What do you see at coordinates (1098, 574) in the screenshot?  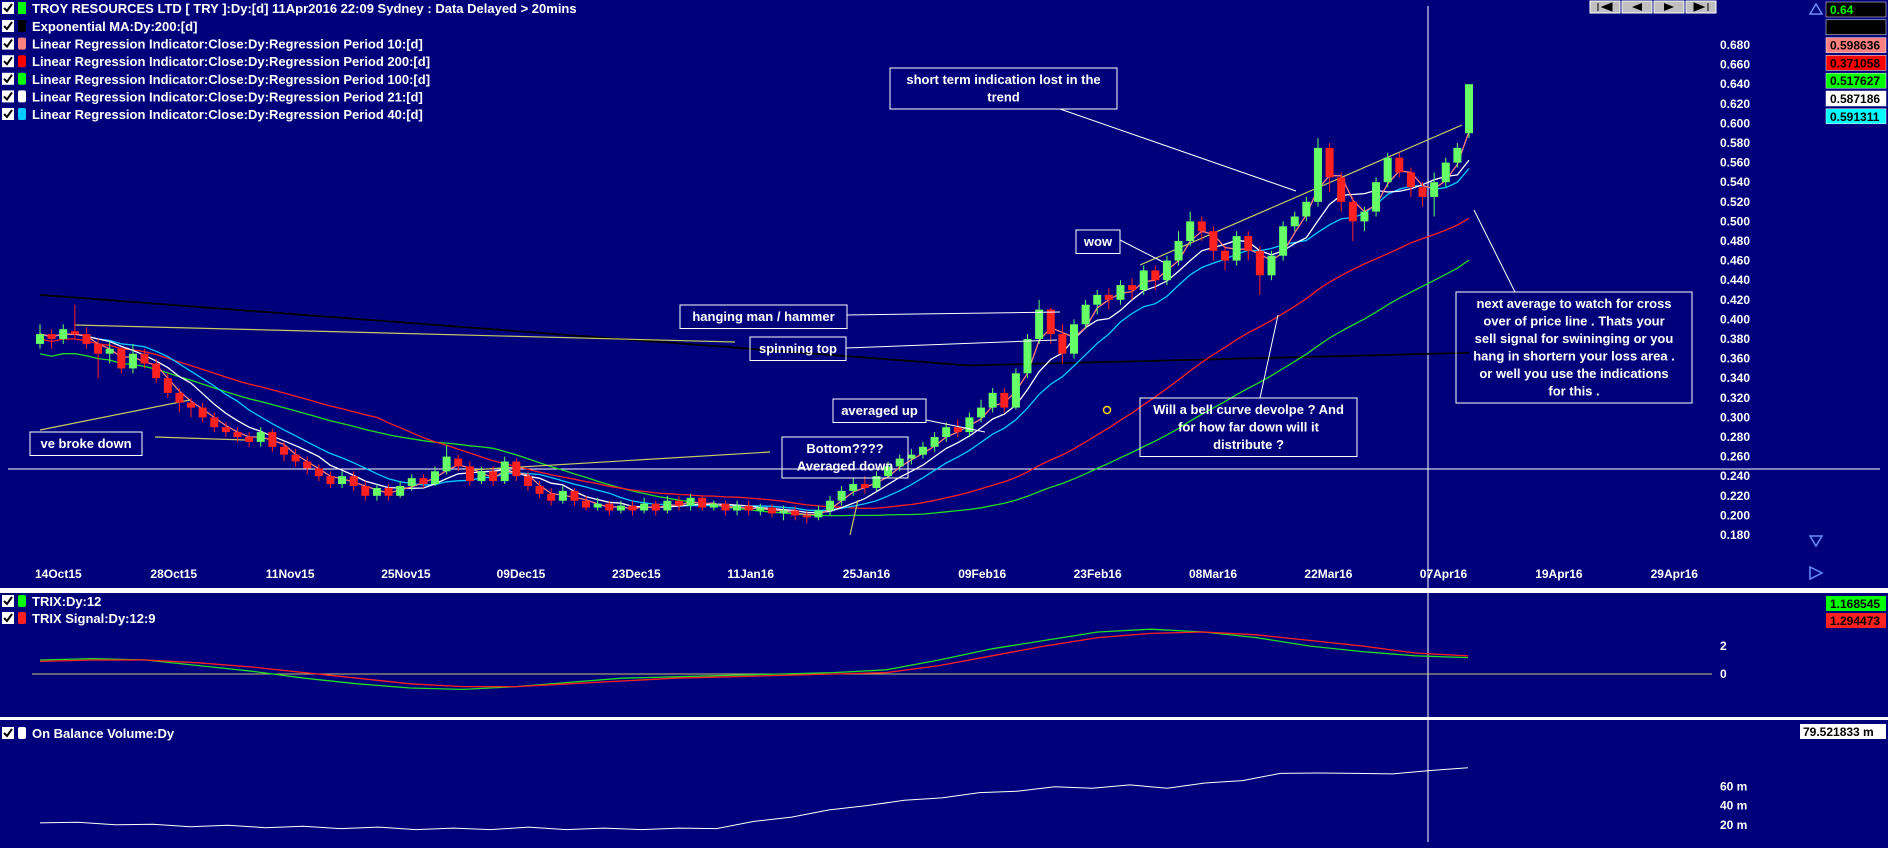 I see `date-tick-label: 23Feb16` at bounding box center [1098, 574].